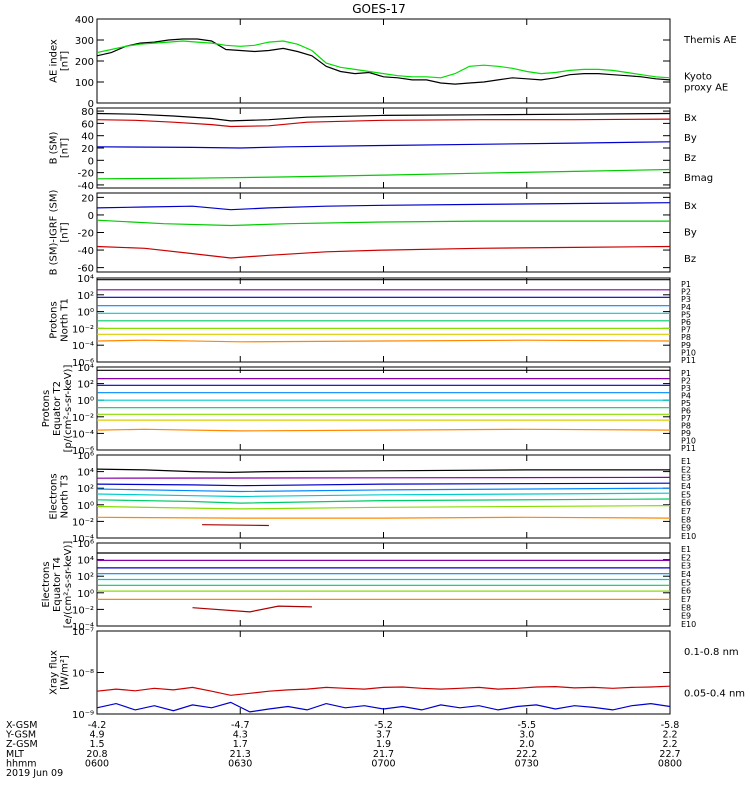 This screenshot has height=800, width=750. Describe the element at coordinates (383, 174) in the screenshot. I see `series-line-by` at that location.